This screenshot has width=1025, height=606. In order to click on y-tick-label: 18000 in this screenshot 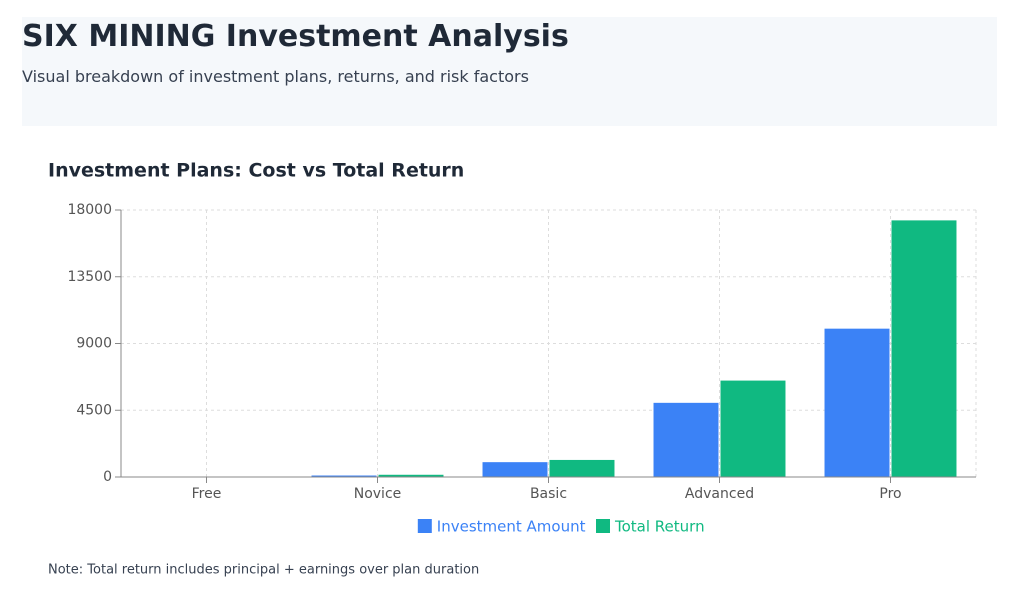, I will do `click(89, 210)`.